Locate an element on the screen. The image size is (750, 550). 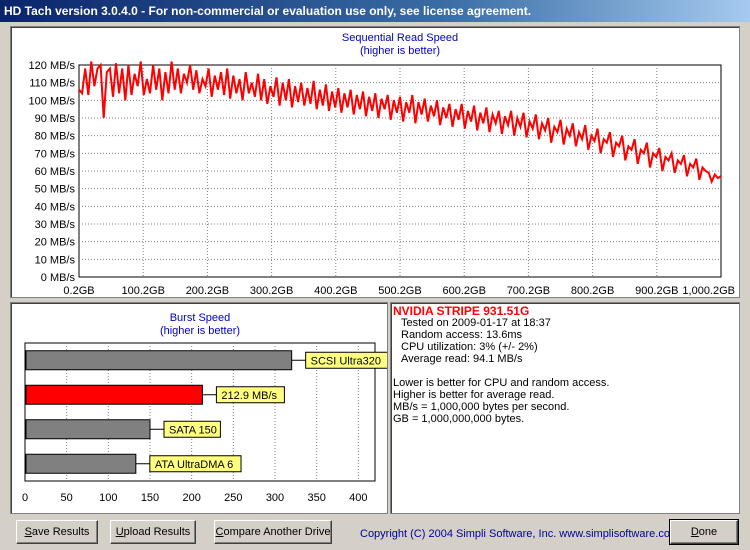
chart-title: Sequential Read Speed is located at coordinates (400, 38).